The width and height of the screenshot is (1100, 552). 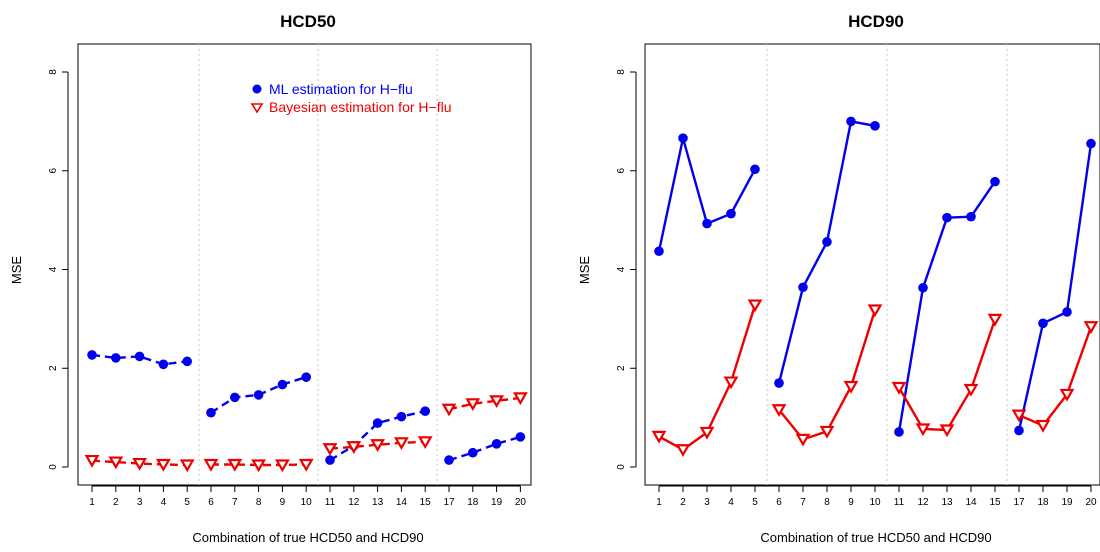 I want to click on x-tick-label: 20, so click(x=1091, y=502).